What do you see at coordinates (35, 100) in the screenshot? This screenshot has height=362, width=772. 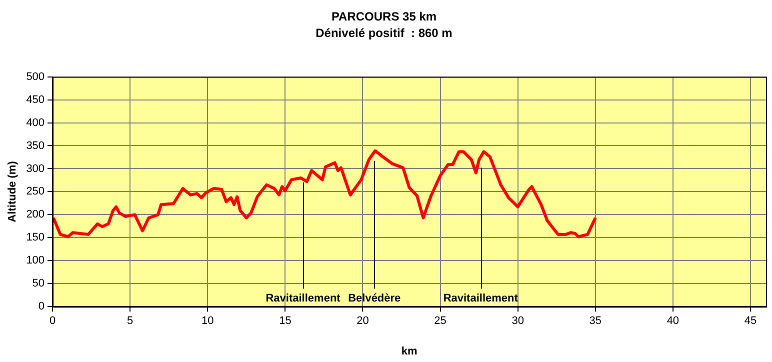 I see `y-tick-label: 450` at bounding box center [35, 100].